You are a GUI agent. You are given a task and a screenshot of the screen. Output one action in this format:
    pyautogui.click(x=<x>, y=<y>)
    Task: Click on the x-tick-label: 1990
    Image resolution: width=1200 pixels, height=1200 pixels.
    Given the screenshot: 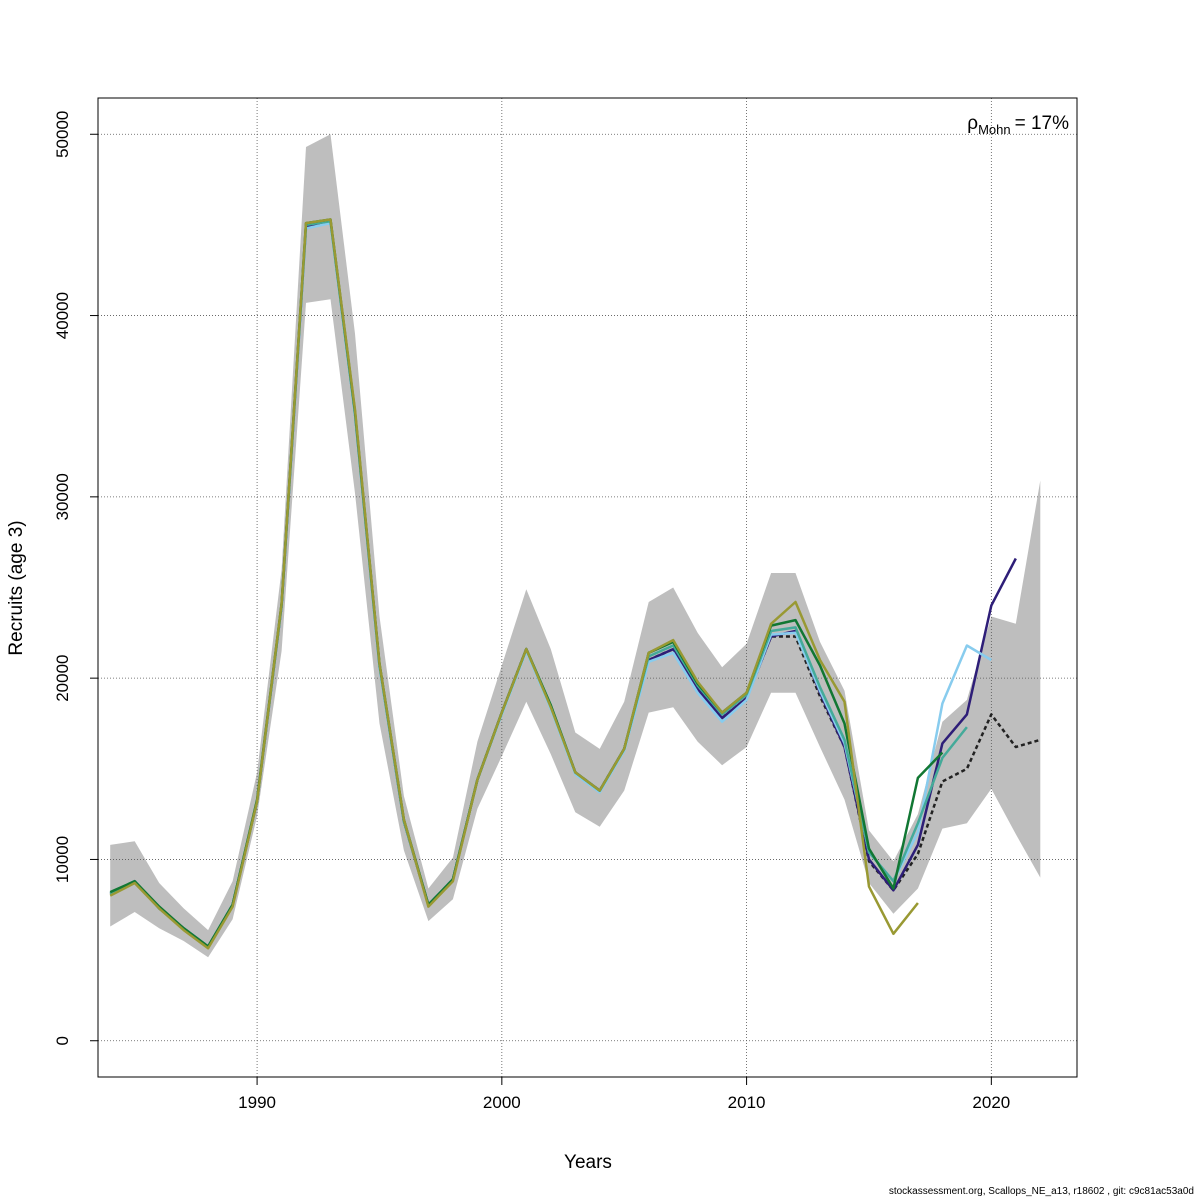 What is the action you would take?
    pyautogui.click(x=257, y=1102)
    